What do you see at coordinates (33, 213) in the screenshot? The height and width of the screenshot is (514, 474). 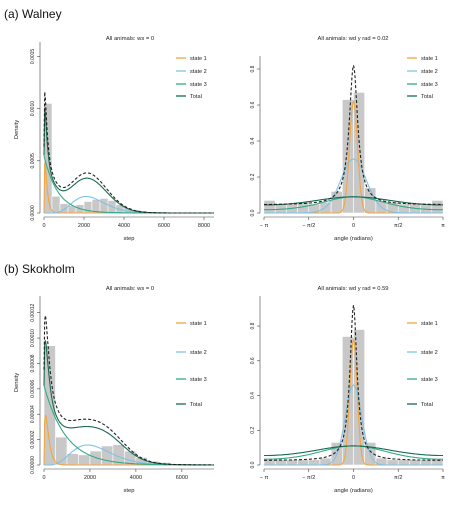 I see `y-tick-label: 0.0000` at bounding box center [33, 213].